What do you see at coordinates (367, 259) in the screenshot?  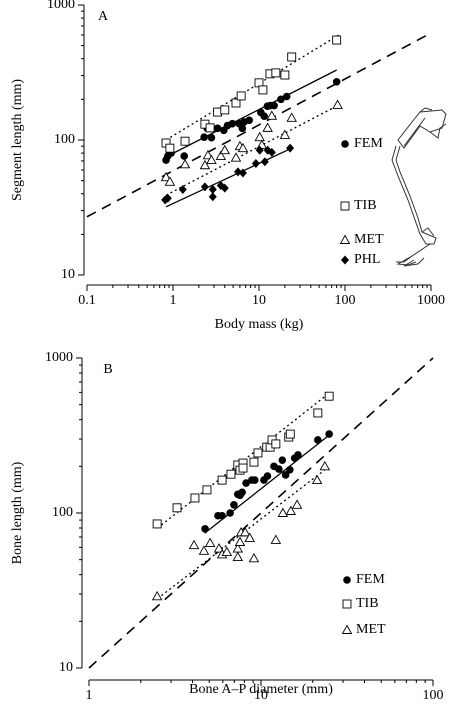 I see `legend-label: PHL` at bounding box center [367, 259].